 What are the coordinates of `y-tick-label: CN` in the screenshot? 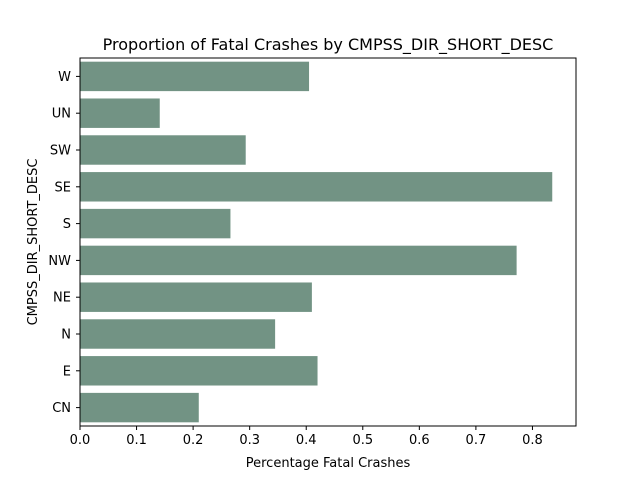 It's located at (61, 408).